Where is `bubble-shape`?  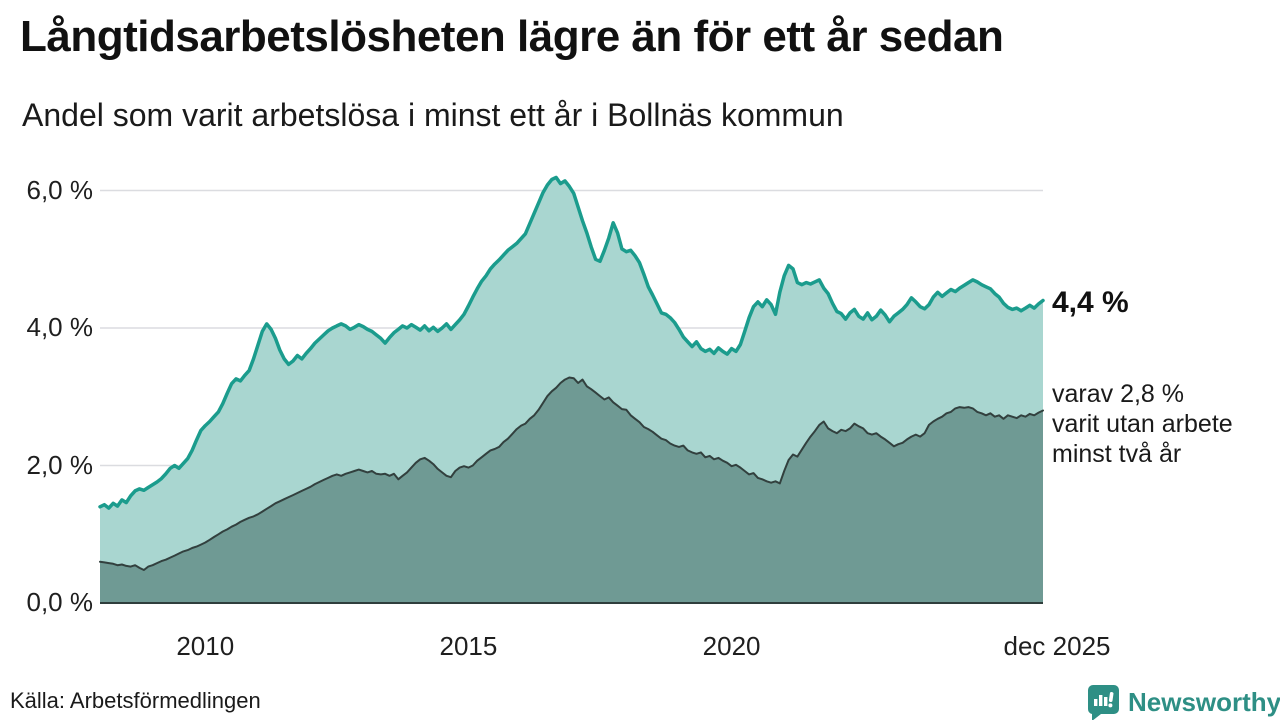
bubble-shape is located at coordinates (1103, 702).